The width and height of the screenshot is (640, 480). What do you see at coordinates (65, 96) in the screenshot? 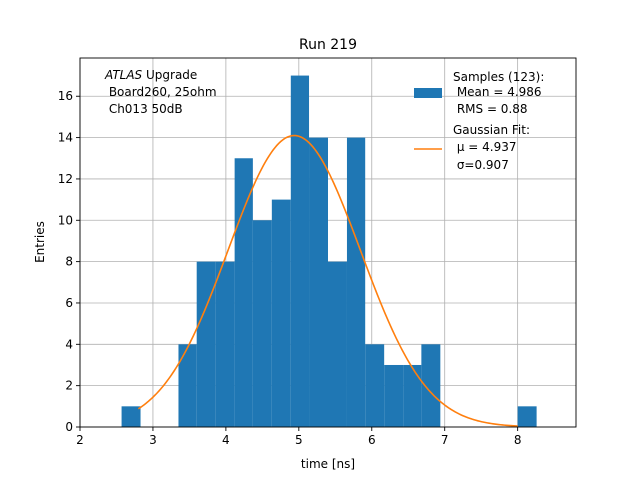
I see `y-tick-label-8: 16` at bounding box center [65, 96].